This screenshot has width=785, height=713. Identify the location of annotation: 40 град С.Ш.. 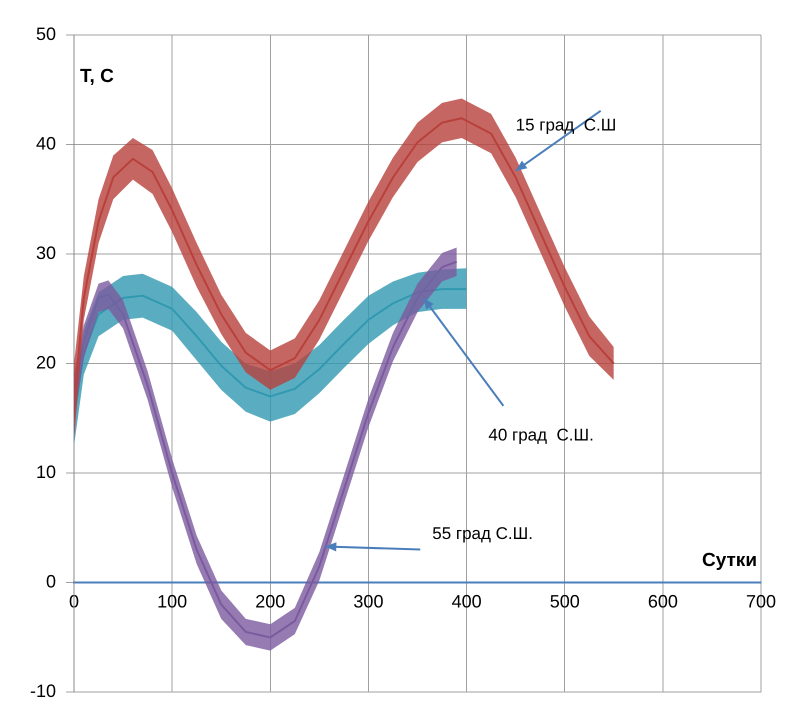
(541, 435).